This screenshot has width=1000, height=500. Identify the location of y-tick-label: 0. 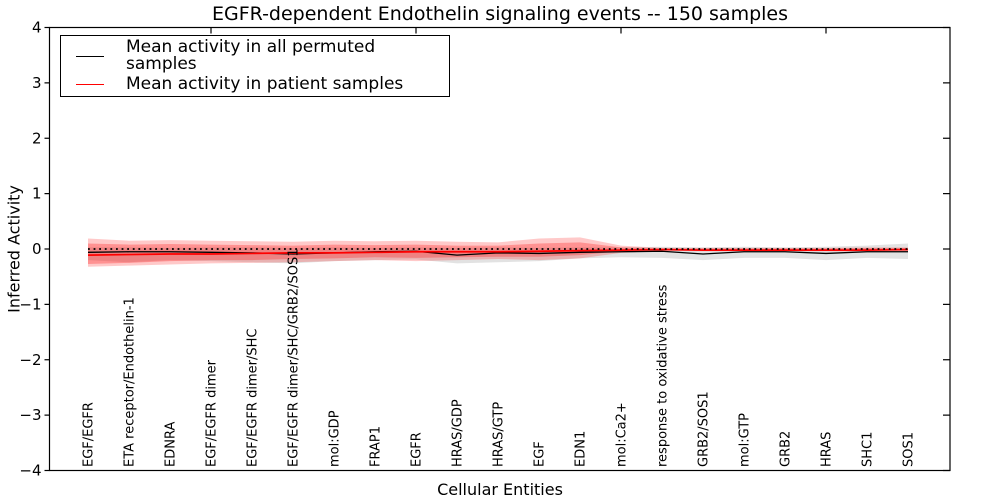
(37, 249).